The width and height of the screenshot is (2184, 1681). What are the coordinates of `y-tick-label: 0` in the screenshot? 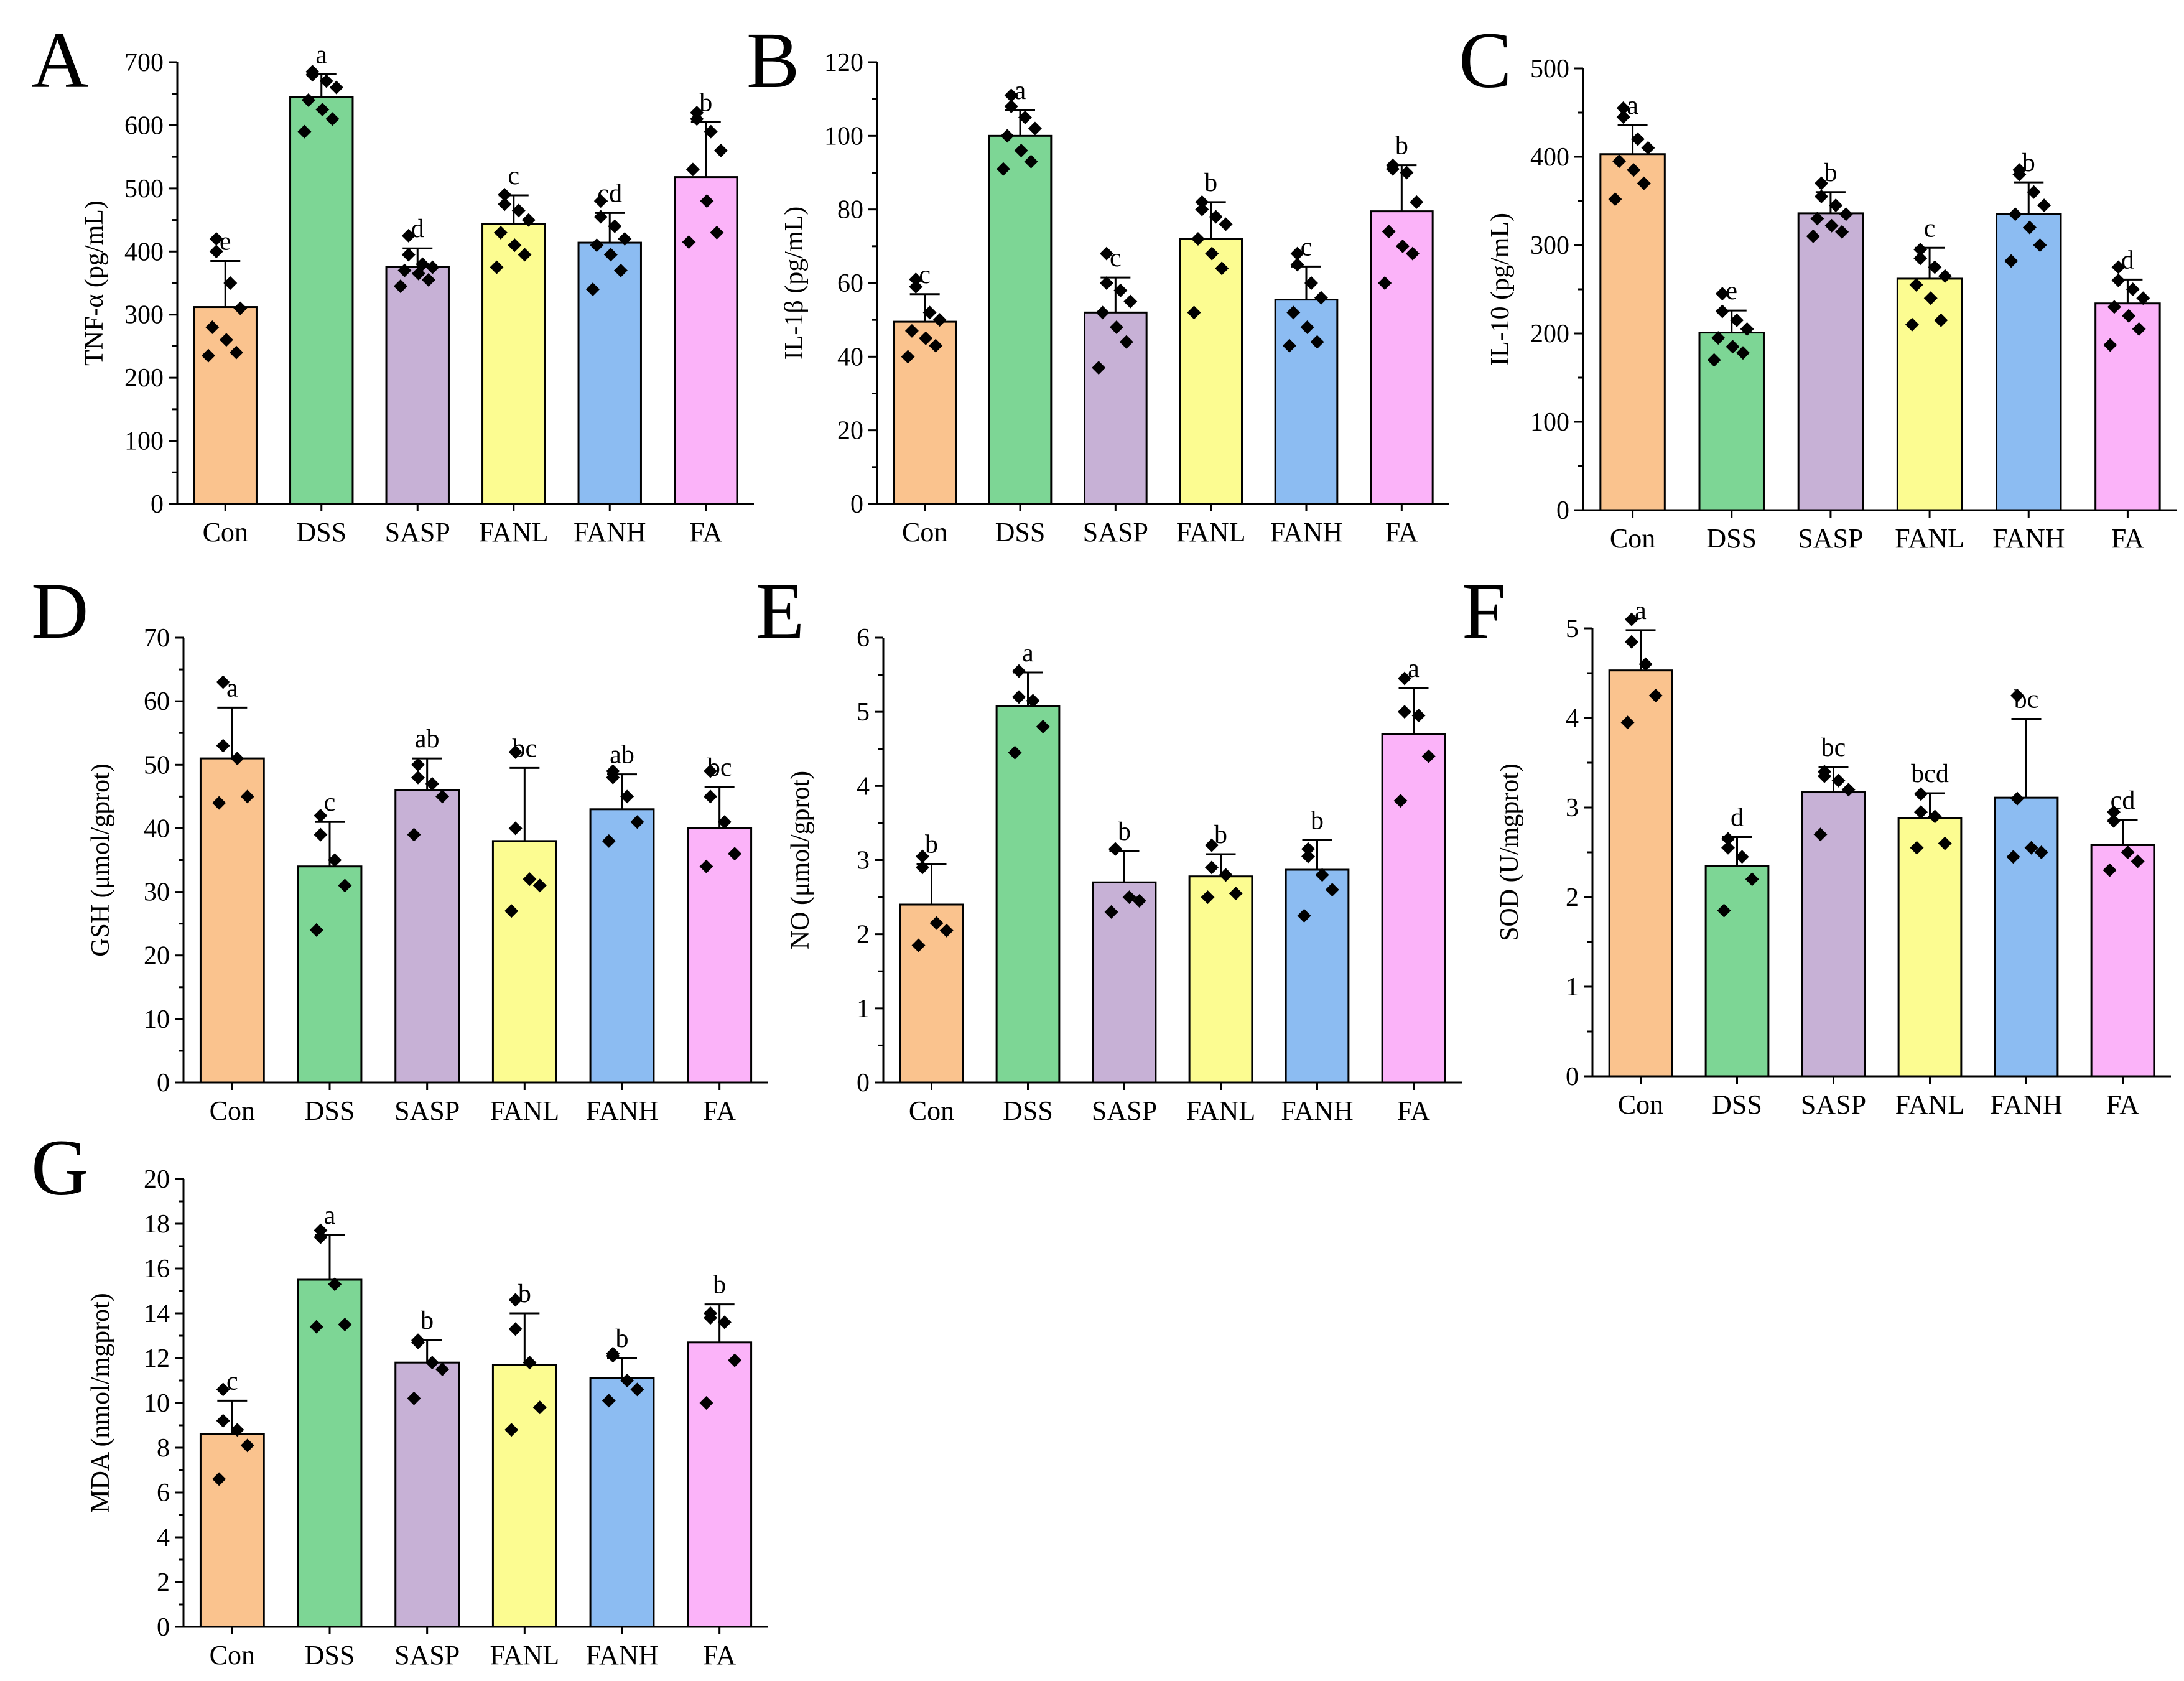 It's located at (163, 1083).